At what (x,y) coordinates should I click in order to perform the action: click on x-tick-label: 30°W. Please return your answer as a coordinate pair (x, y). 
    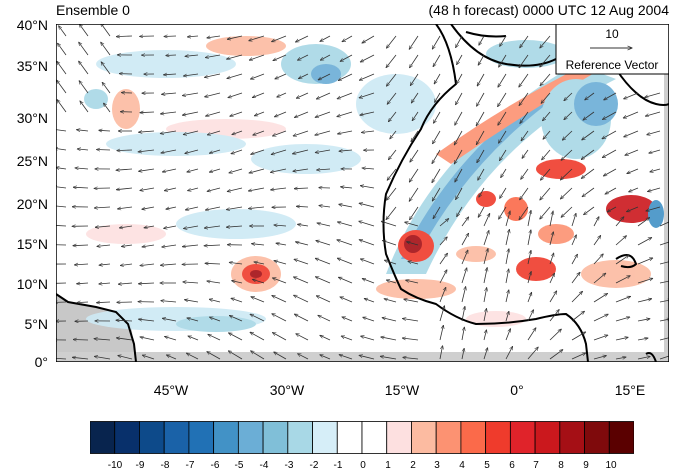
    Looking at the image, I should click on (287, 390).